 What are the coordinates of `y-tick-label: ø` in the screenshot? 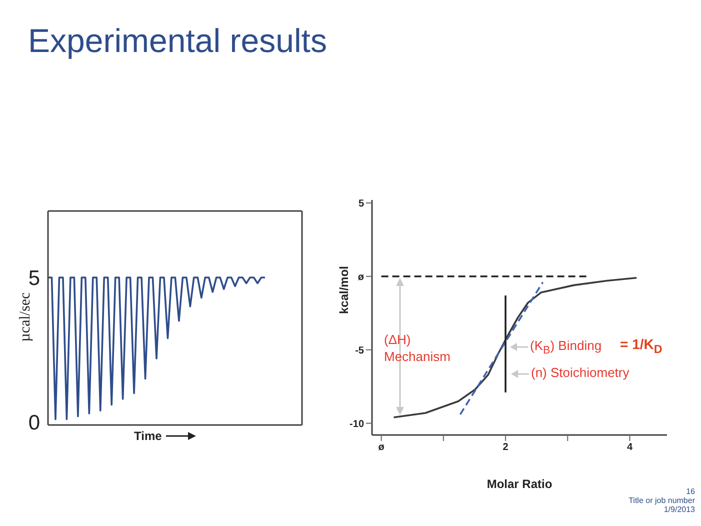 It's located at (361, 277).